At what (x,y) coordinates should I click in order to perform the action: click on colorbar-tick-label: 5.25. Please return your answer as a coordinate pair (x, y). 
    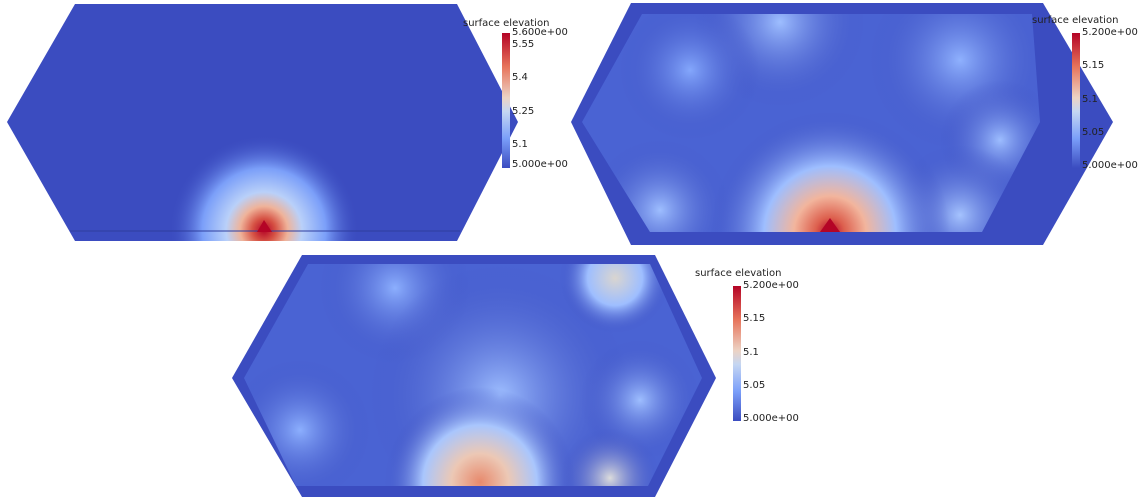
    Looking at the image, I should click on (523, 111).